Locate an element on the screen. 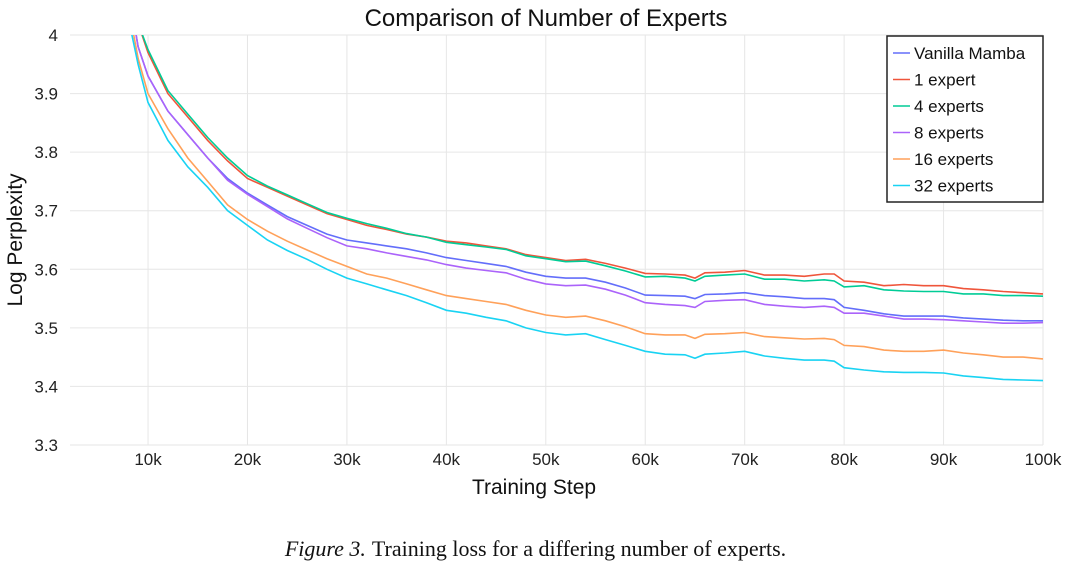 This screenshot has height=568, width=1071. y-tick-label: 3.7 is located at coordinates (46, 211).